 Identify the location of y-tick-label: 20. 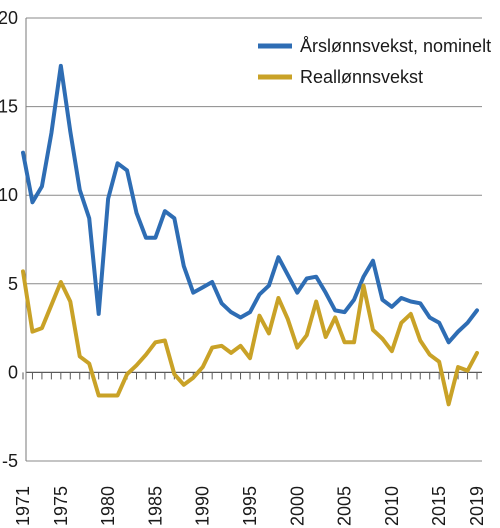
(9, 18).